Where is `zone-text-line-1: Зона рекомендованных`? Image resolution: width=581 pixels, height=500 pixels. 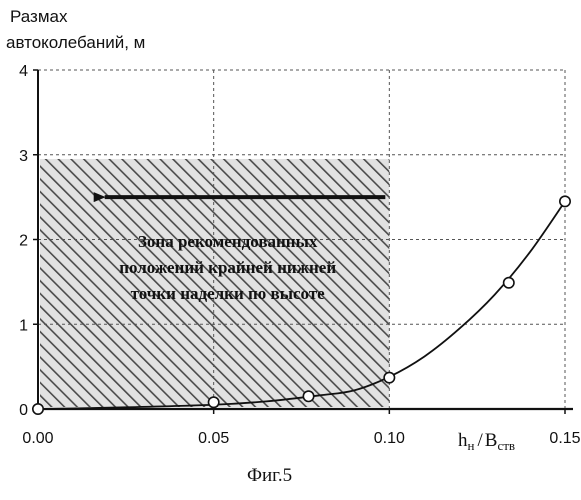
zone-text-line-1: Зона рекомендованных is located at coordinates (228, 241).